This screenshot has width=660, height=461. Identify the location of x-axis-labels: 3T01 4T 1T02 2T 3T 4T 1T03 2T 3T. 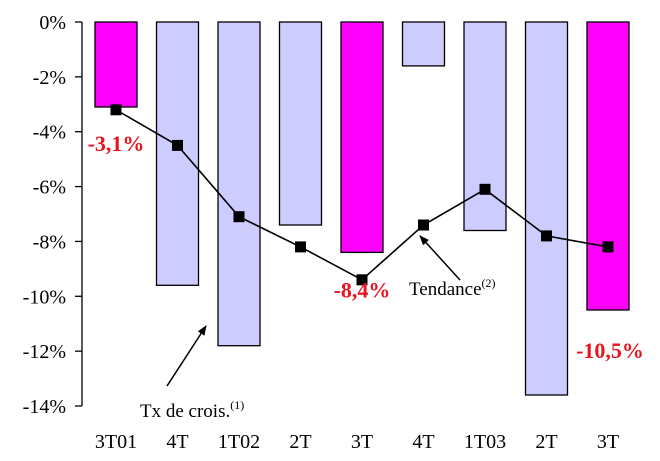
(357, 442).